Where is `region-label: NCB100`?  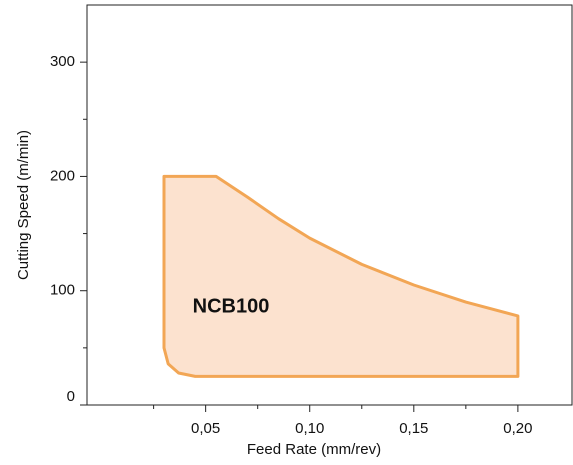
region-label: NCB100 is located at coordinates (231, 306).